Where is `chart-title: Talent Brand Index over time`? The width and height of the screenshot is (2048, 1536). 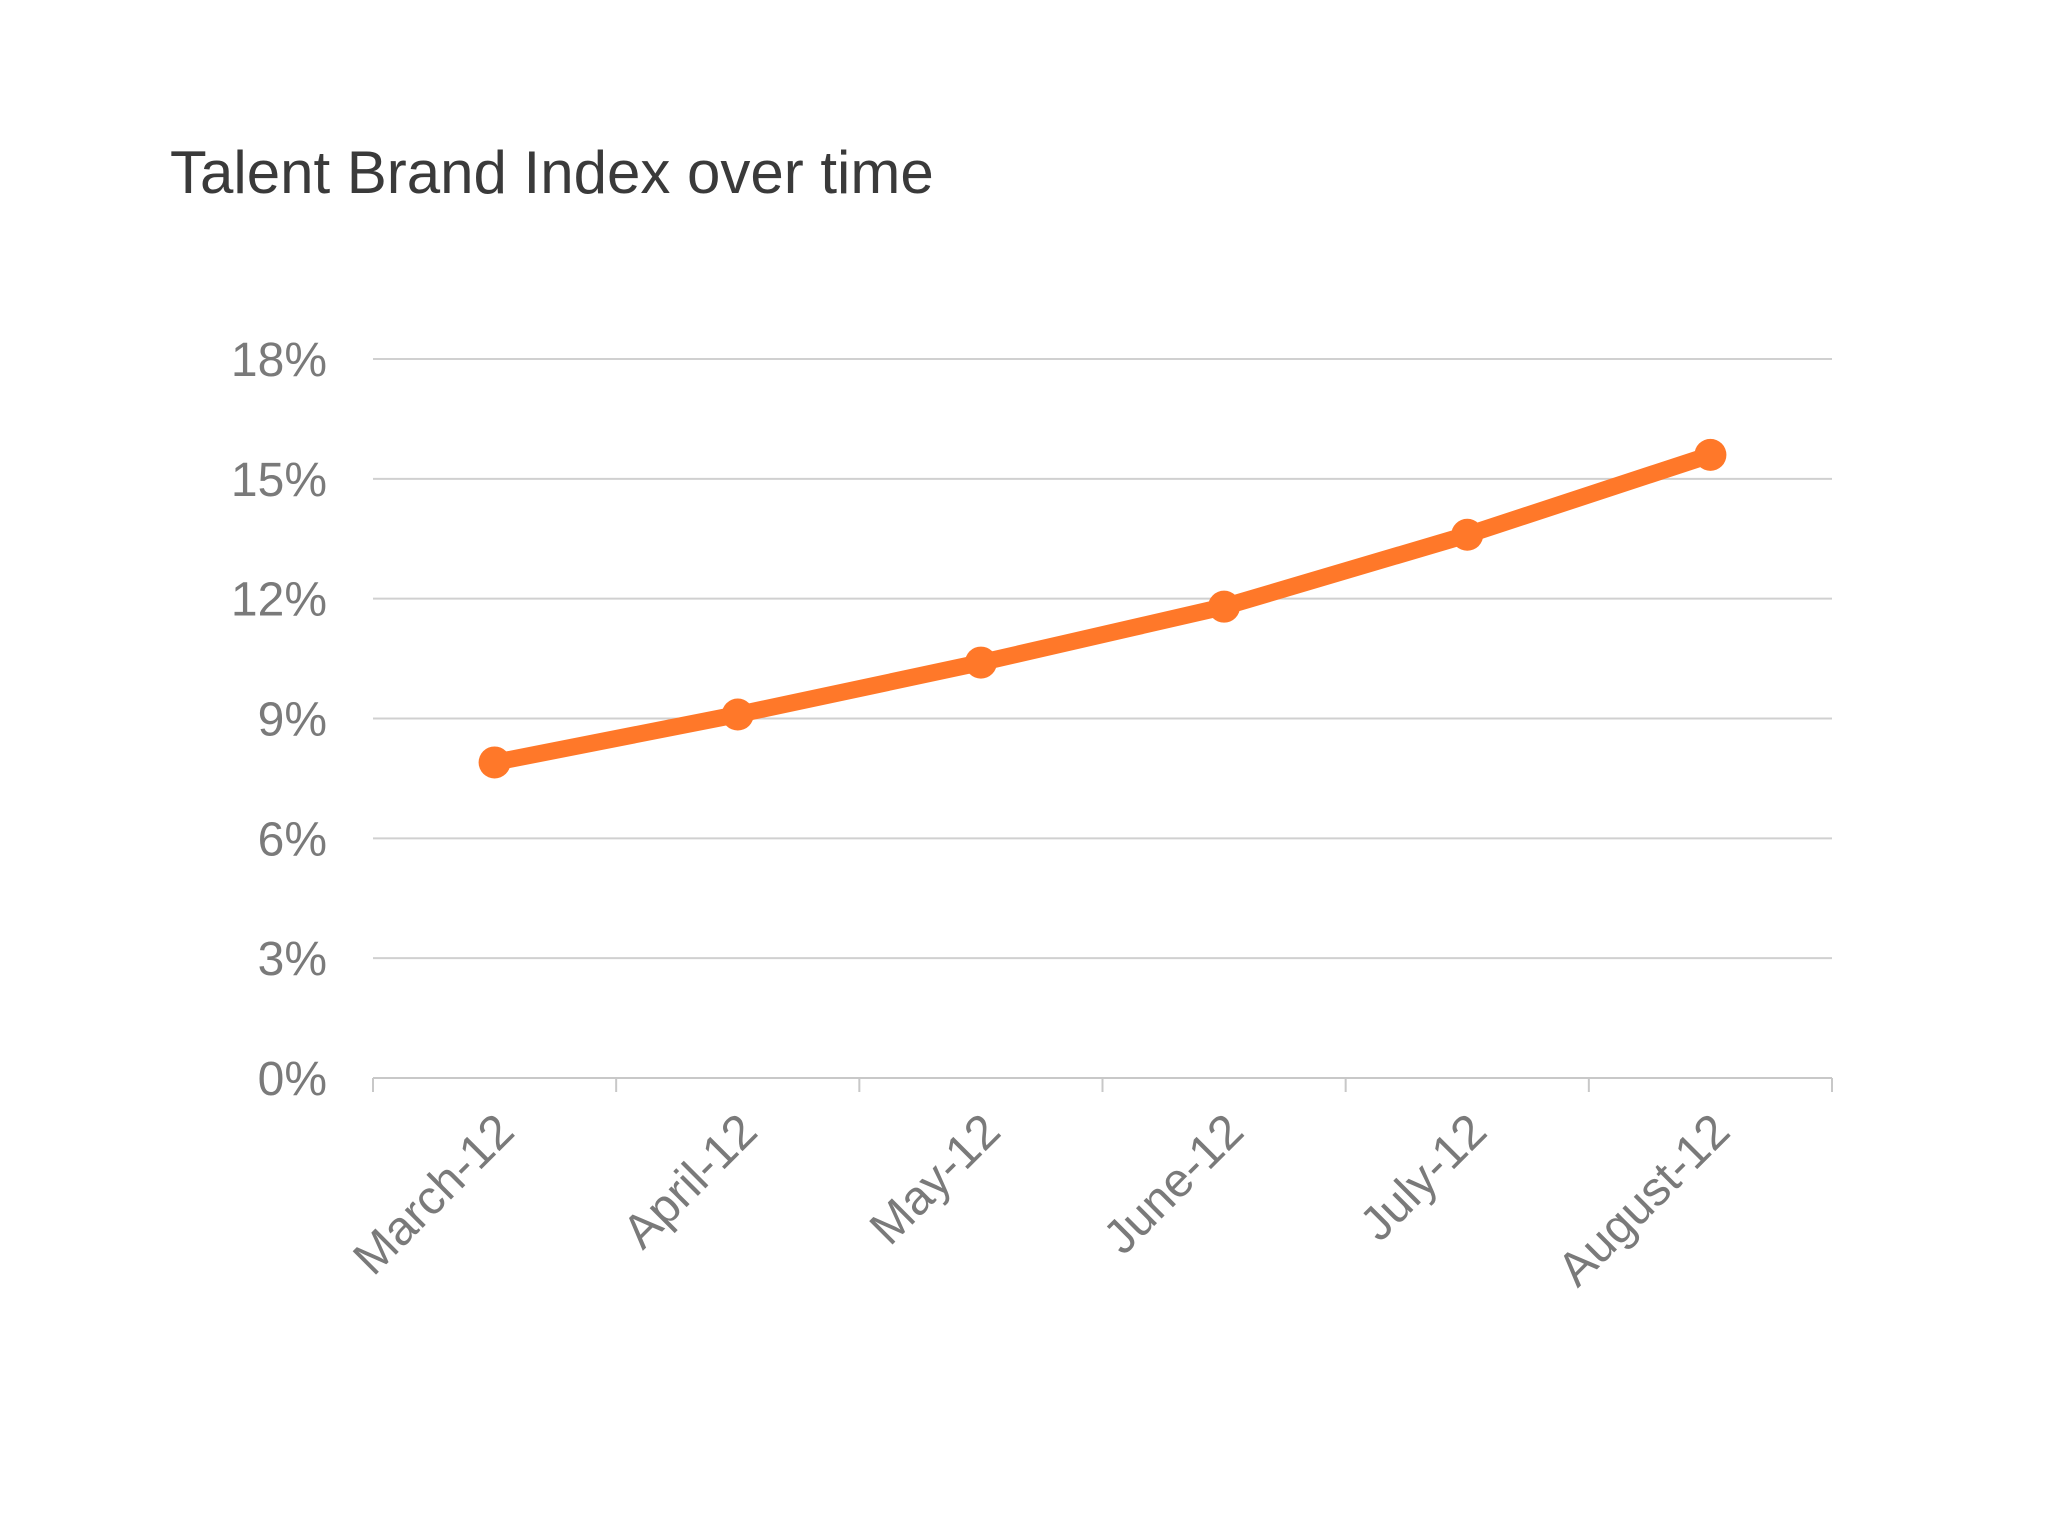 chart-title: Talent Brand Index over time is located at coordinates (552, 172).